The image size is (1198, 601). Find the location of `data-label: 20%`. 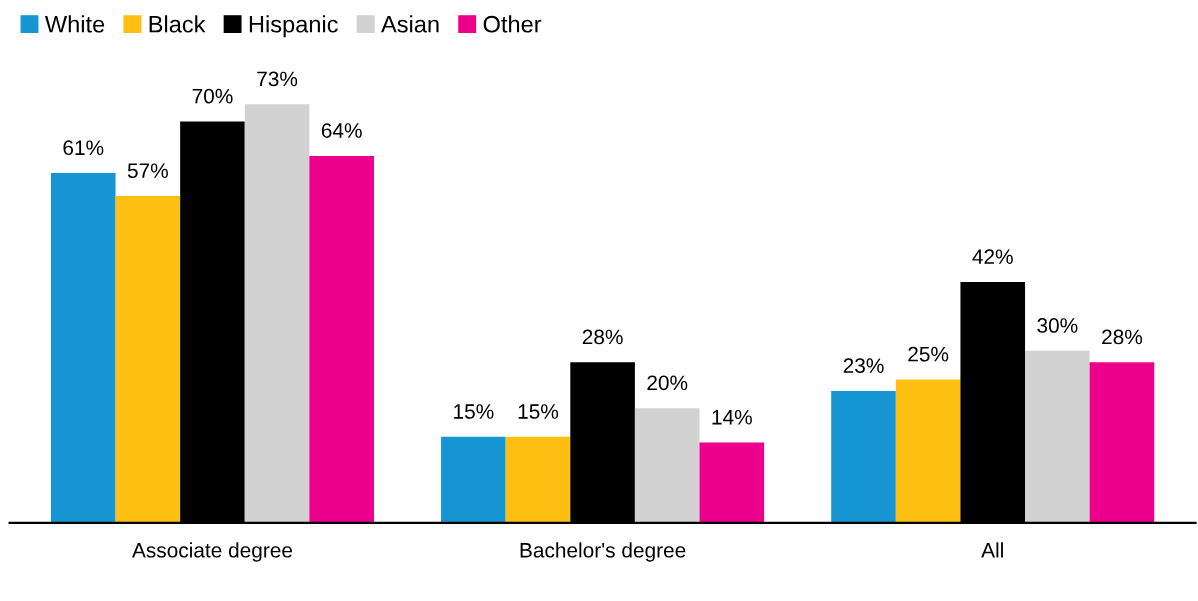

data-label: 20% is located at coordinates (667, 383).